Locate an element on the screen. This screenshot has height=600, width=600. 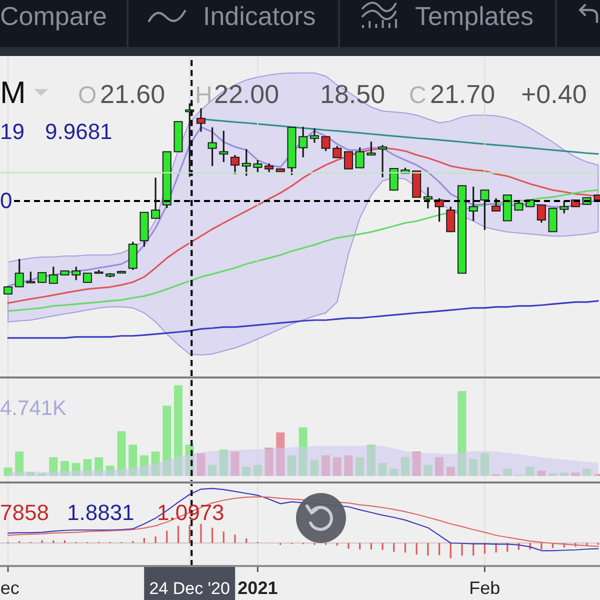
annotation: 19 is located at coordinates (12, 131).